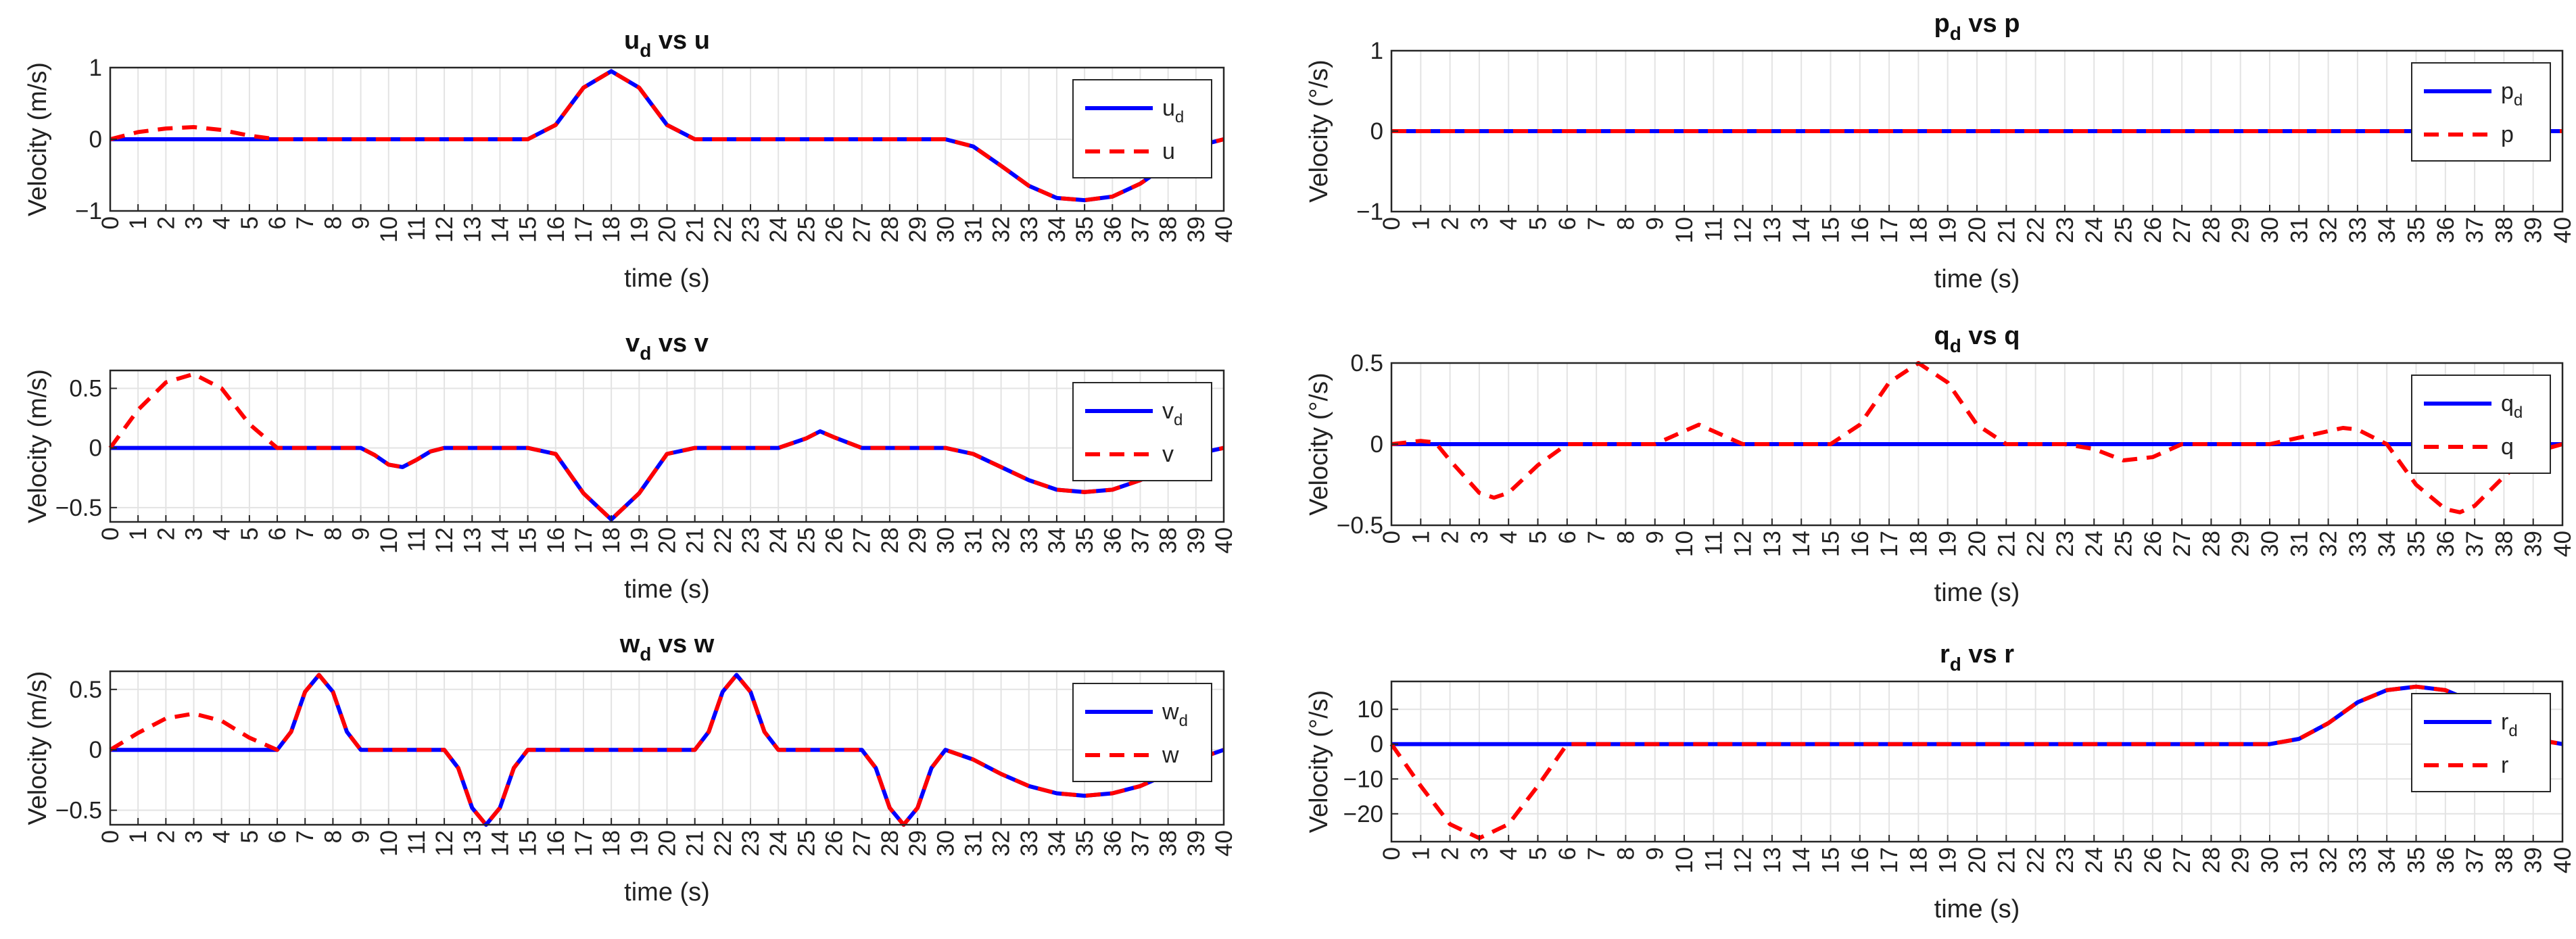  I want to click on y-tick-label: 1, so click(1376, 51).